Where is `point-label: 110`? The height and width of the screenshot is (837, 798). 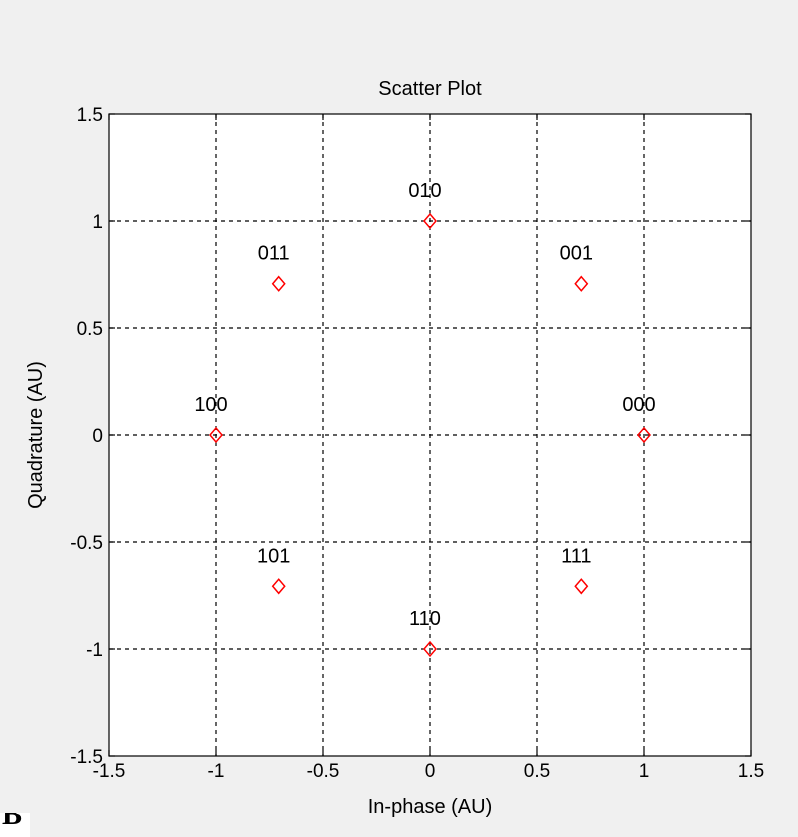
point-label: 110 is located at coordinates (425, 619).